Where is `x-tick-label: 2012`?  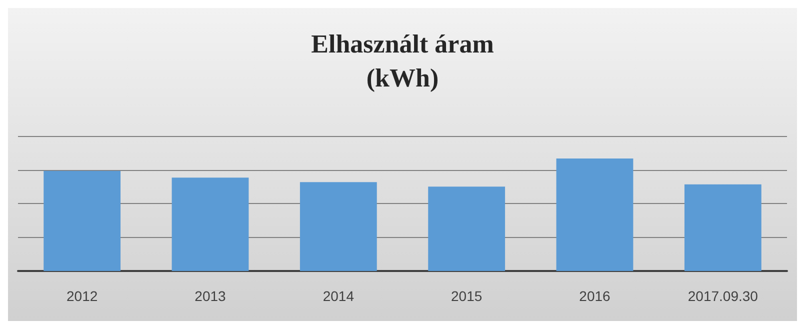
x-tick-label: 2012 is located at coordinates (82, 296).